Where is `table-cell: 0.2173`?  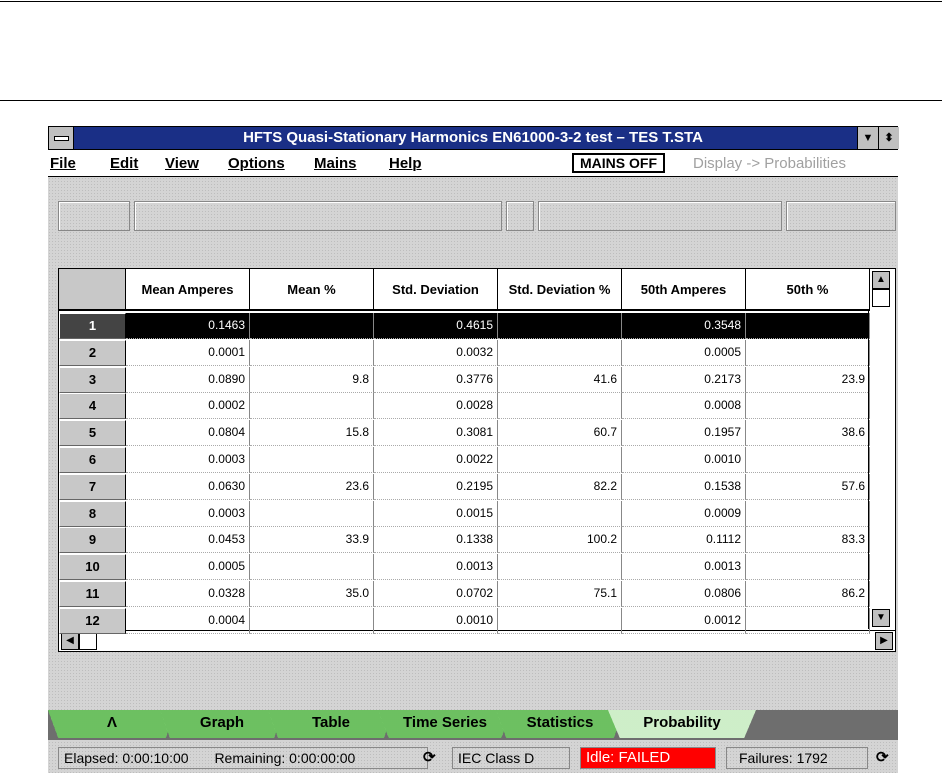 table-cell: 0.2173 is located at coordinates (684, 379).